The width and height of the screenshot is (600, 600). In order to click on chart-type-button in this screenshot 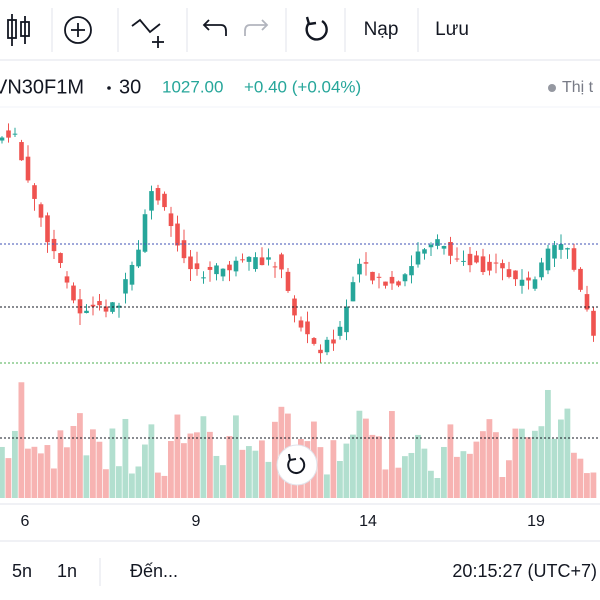, I will do `click(18, 30)`.